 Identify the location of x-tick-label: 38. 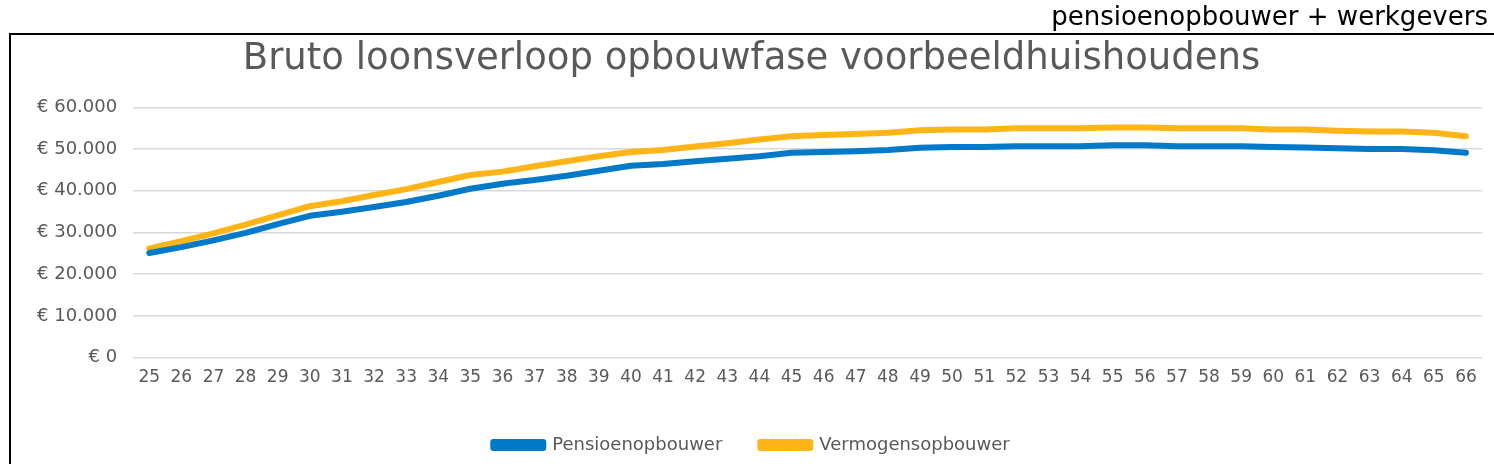
(566, 376).